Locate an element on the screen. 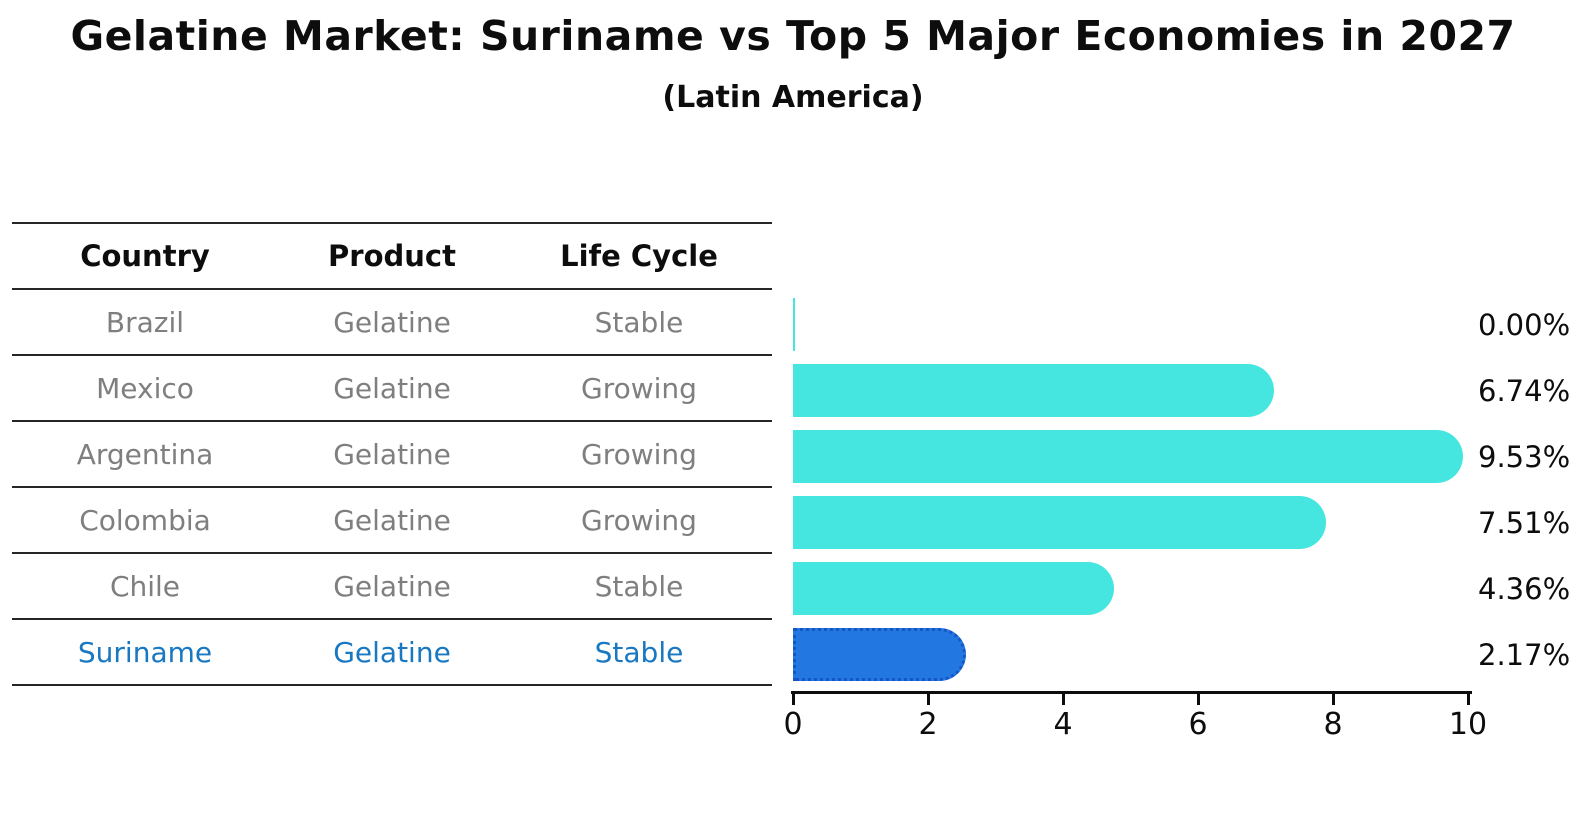  bar-value-label-colombia: 7.51% is located at coordinates (1524, 522).